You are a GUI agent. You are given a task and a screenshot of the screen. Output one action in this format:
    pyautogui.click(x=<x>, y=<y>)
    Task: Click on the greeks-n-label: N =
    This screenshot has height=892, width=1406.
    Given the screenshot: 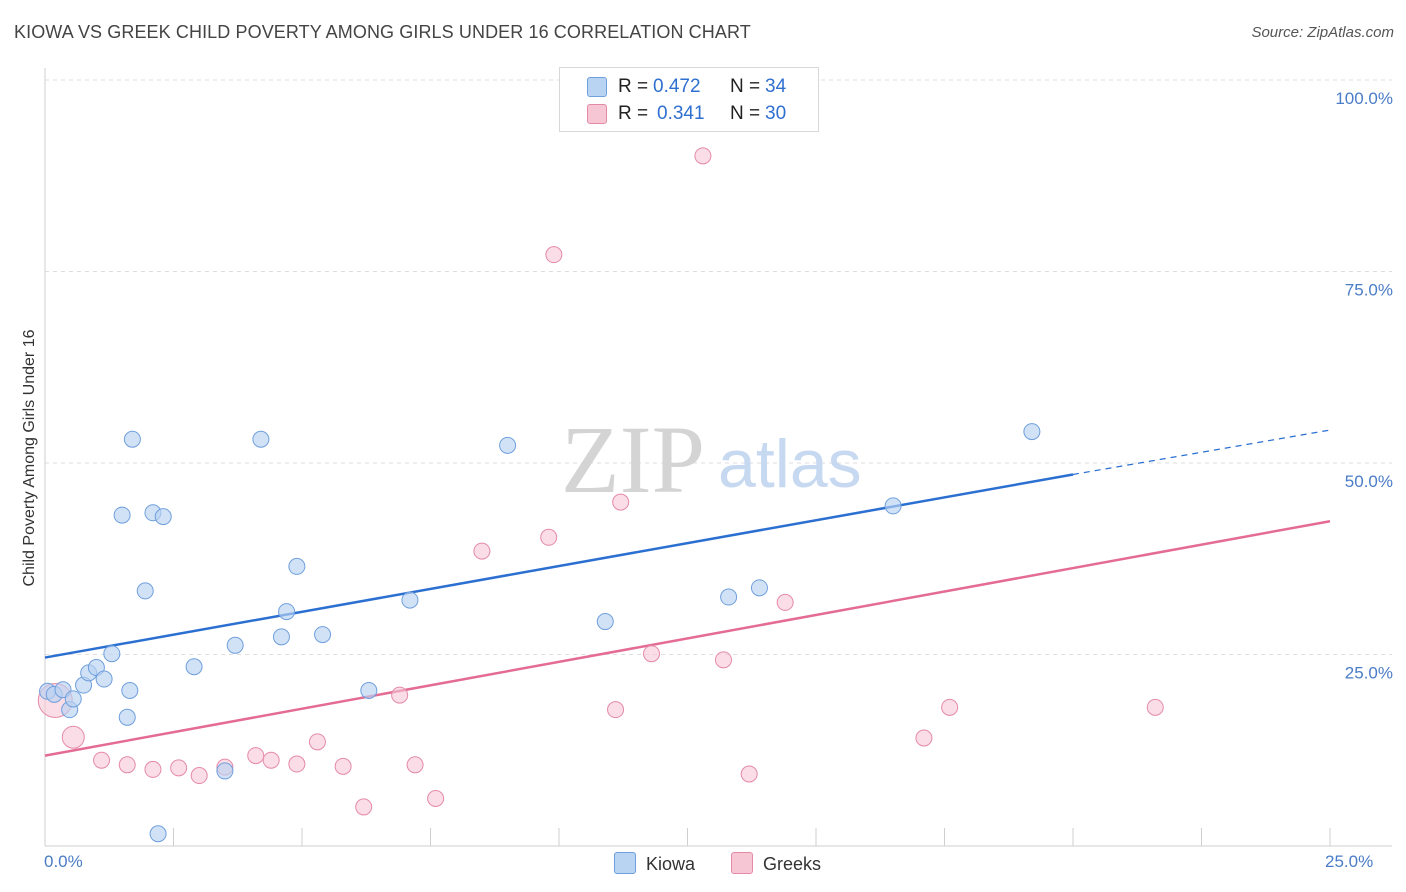 What is the action you would take?
    pyautogui.click(x=745, y=113)
    